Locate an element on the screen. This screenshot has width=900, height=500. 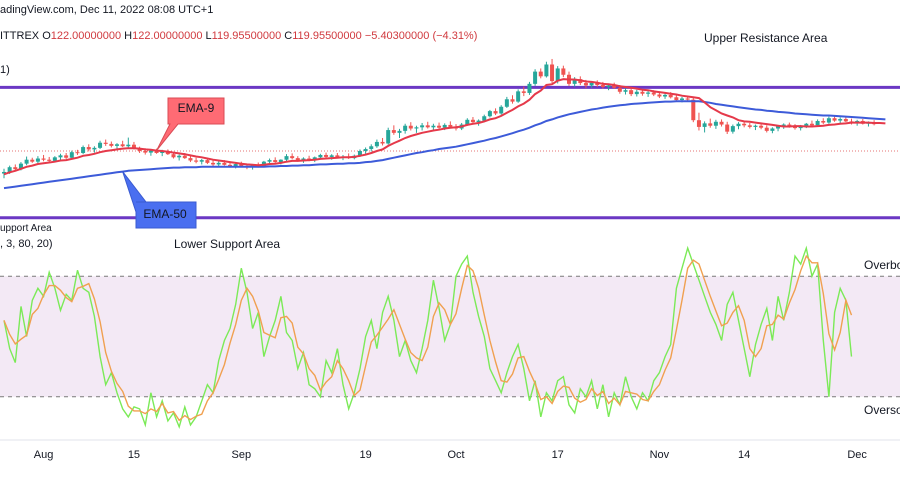
oversold-label: Overso is located at coordinates (882, 410).